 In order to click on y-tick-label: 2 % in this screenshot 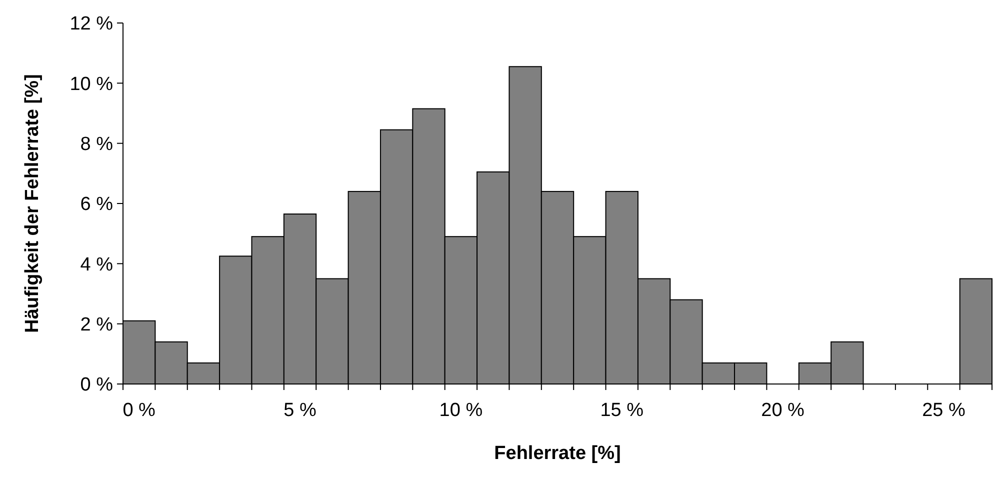, I will do `click(97, 325)`.